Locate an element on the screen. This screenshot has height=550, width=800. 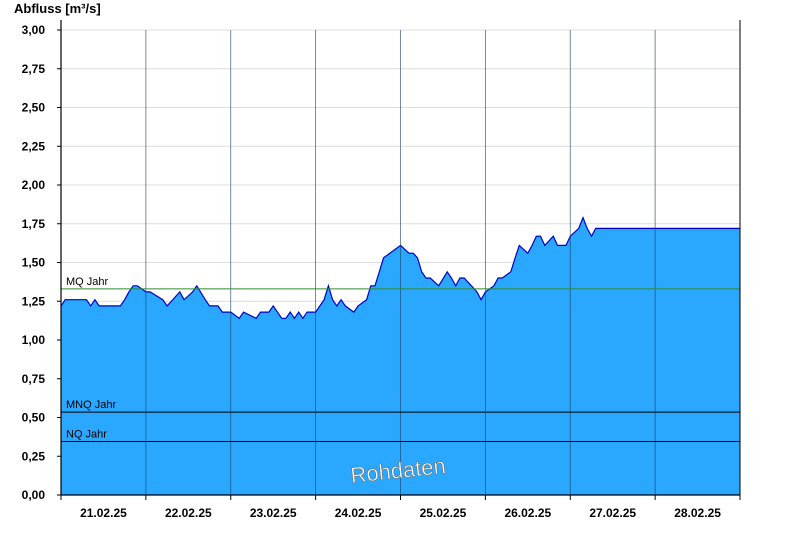
y-tick-label: 2,50 is located at coordinates (34, 108).